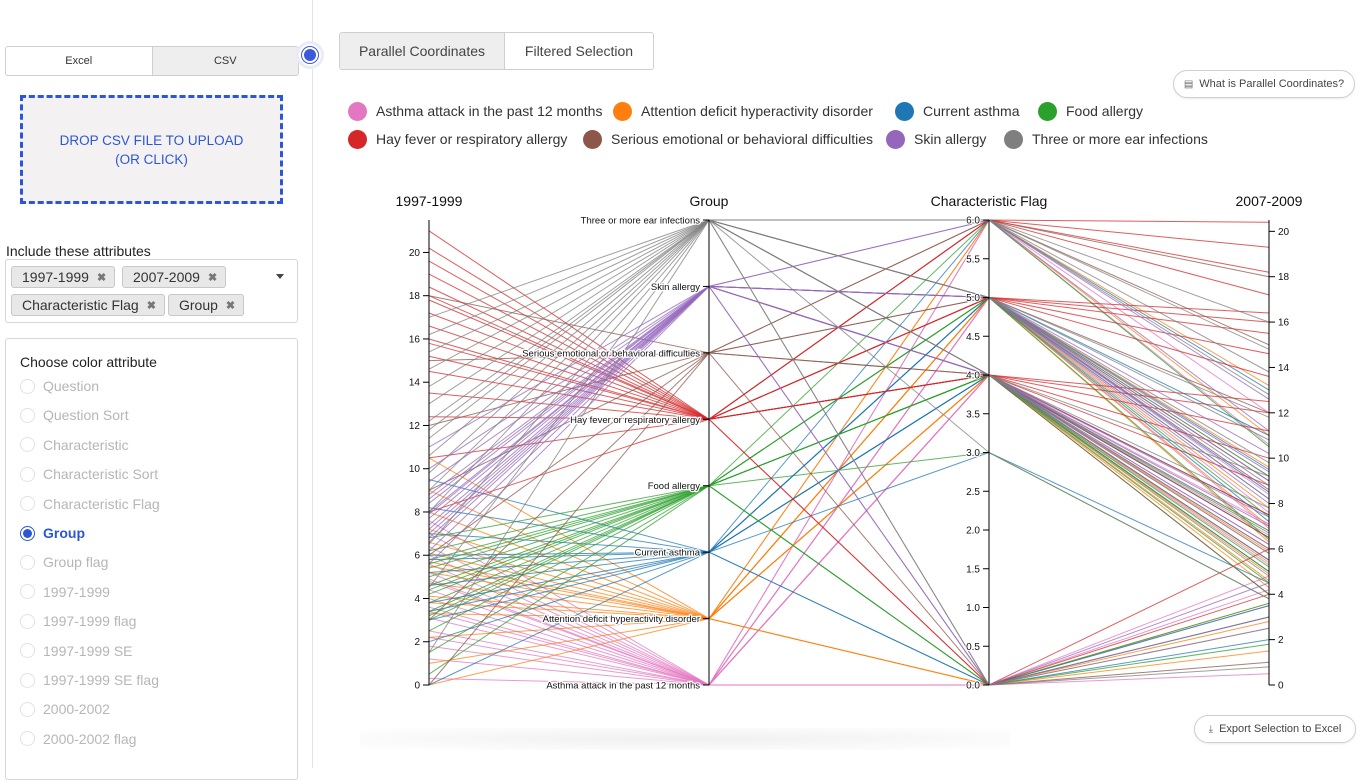 The width and height of the screenshot is (1366, 780). Describe the element at coordinates (1105, 111) in the screenshot. I see `legend-label: Food allergy` at that location.